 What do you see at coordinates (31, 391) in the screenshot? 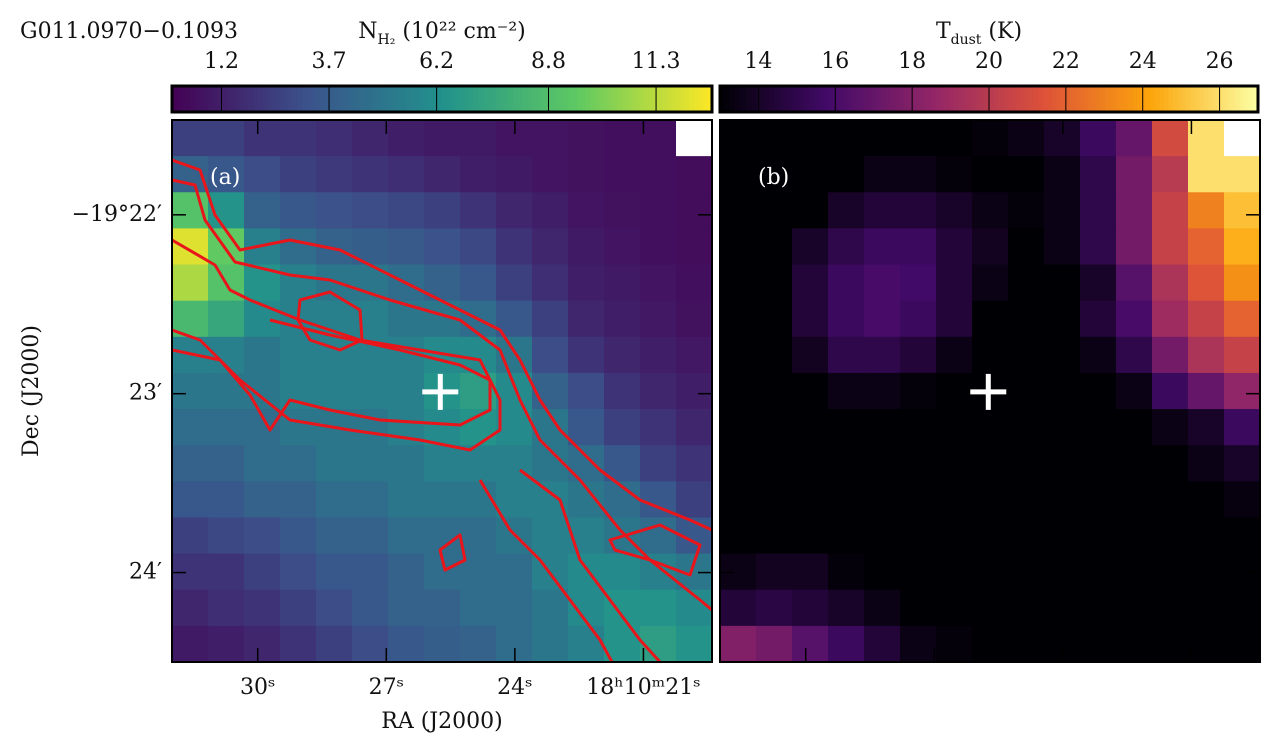
I see `y-axis-label: Dec (J2000)` at bounding box center [31, 391].